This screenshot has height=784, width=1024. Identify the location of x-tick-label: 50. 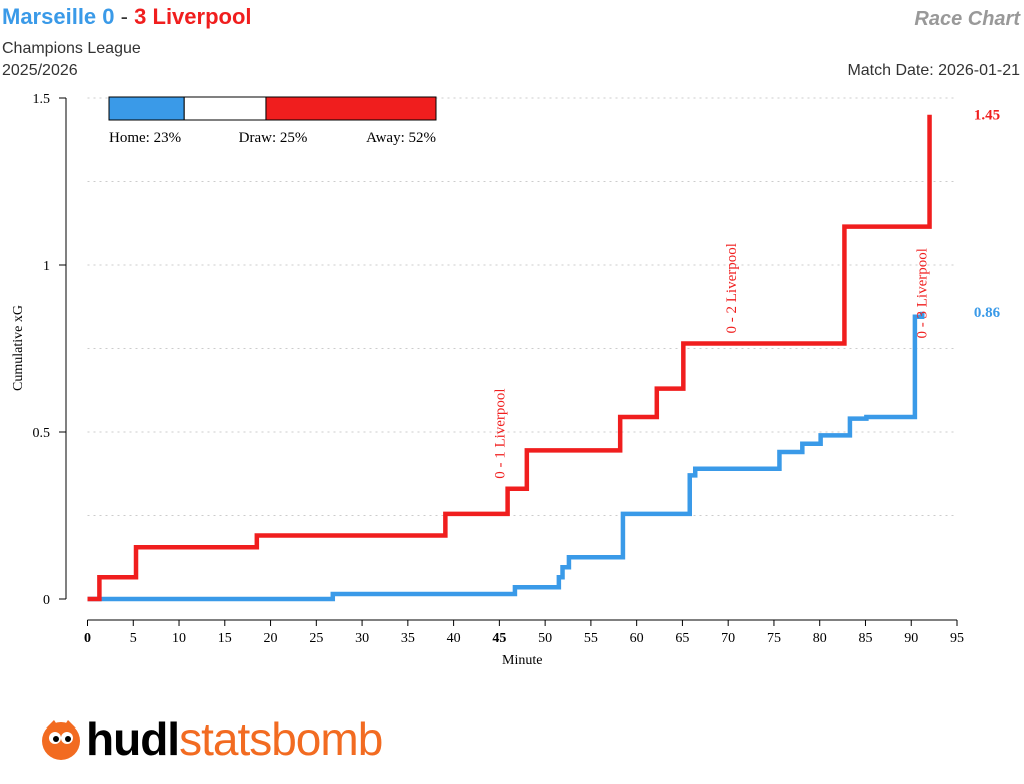
(545, 638).